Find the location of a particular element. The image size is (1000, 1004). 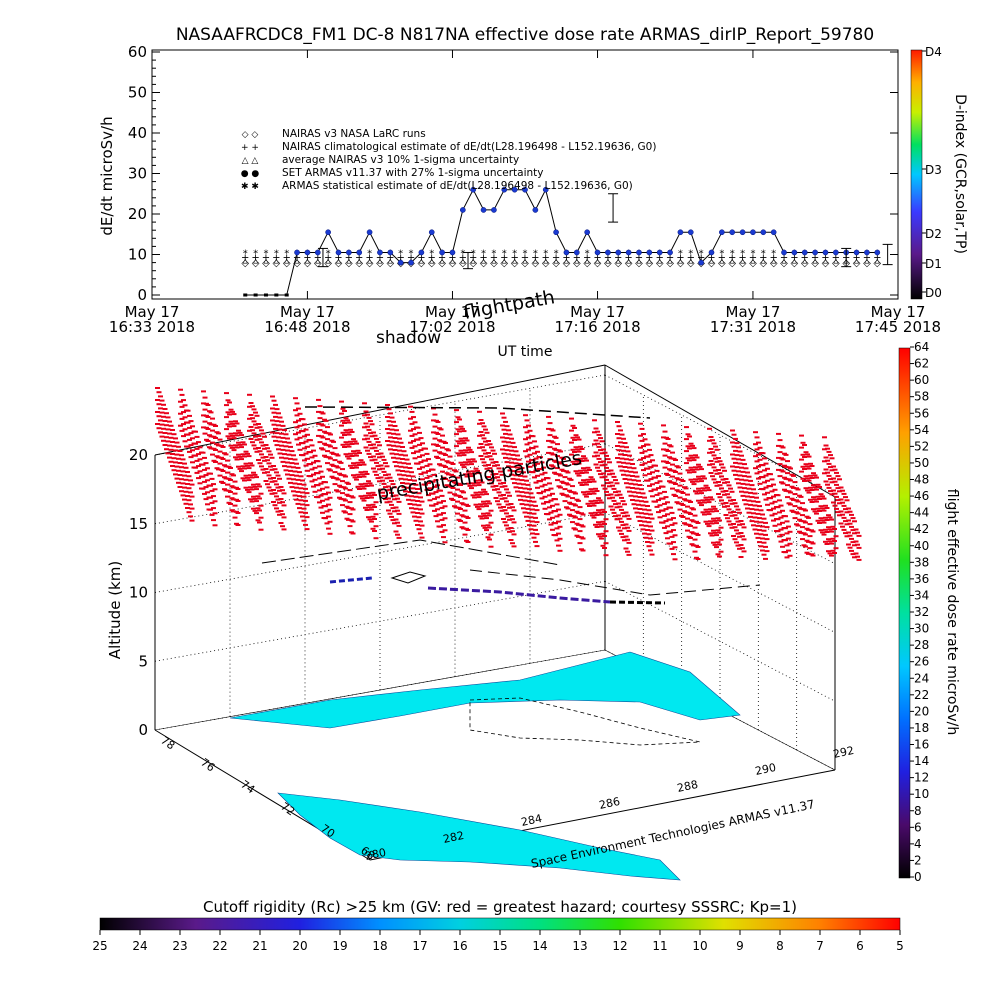

dose-tick-label: 64 is located at coordinates (921, 347).